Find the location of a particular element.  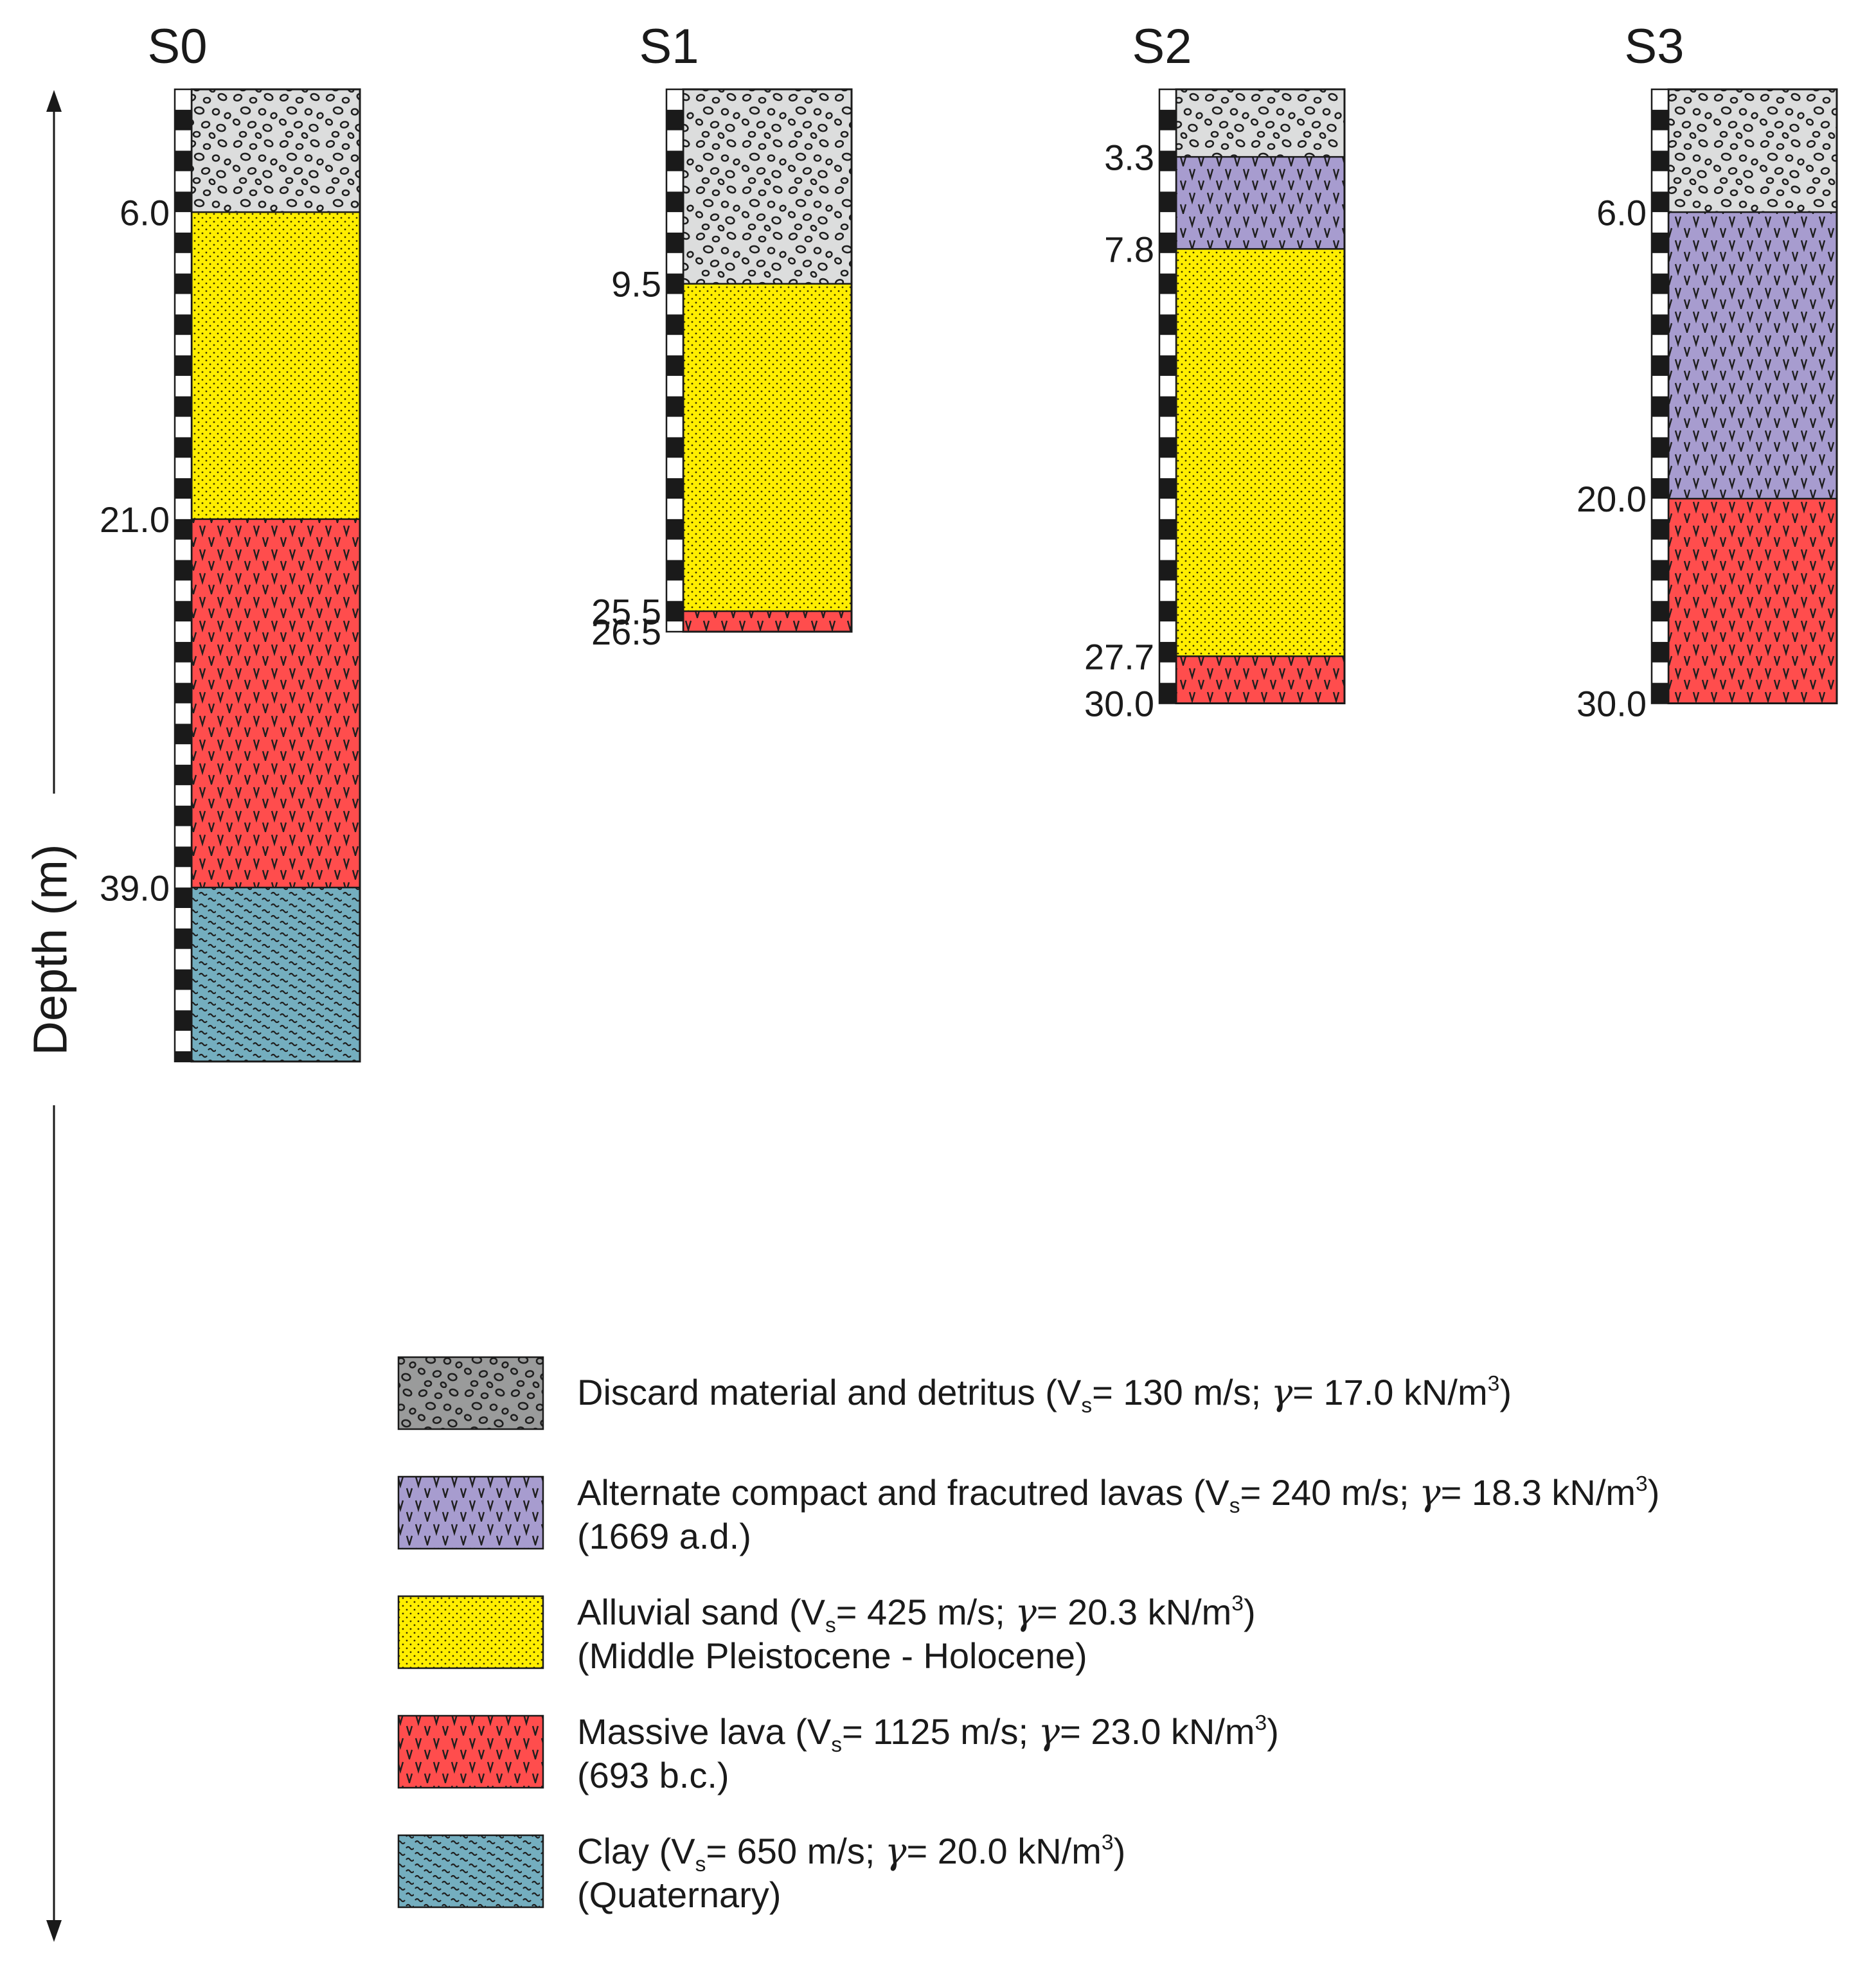

legend-label: Clay (Vs= 650 m/s; γ= 20.0 kN/m3) is located at coordinates (851, 1853).